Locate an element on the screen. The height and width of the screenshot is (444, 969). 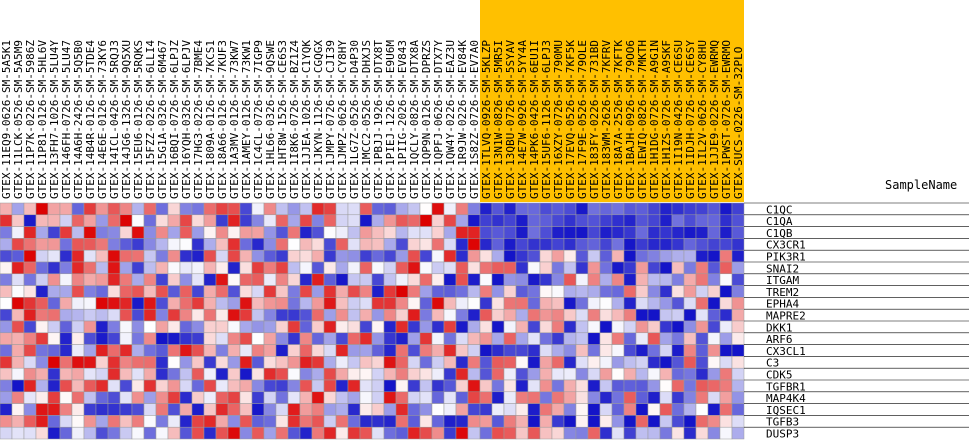
sample-label: GTEX-1IL2V-0626-SM-CY8HU is located at coordinates (702, 119).